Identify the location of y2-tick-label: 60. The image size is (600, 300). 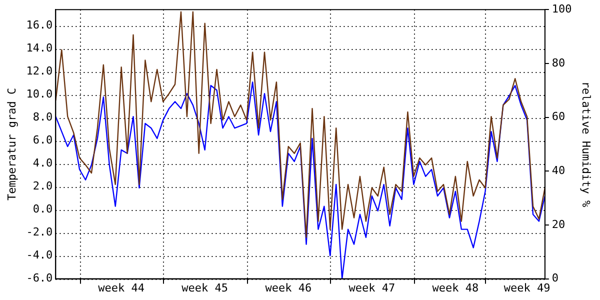
(559, 117).